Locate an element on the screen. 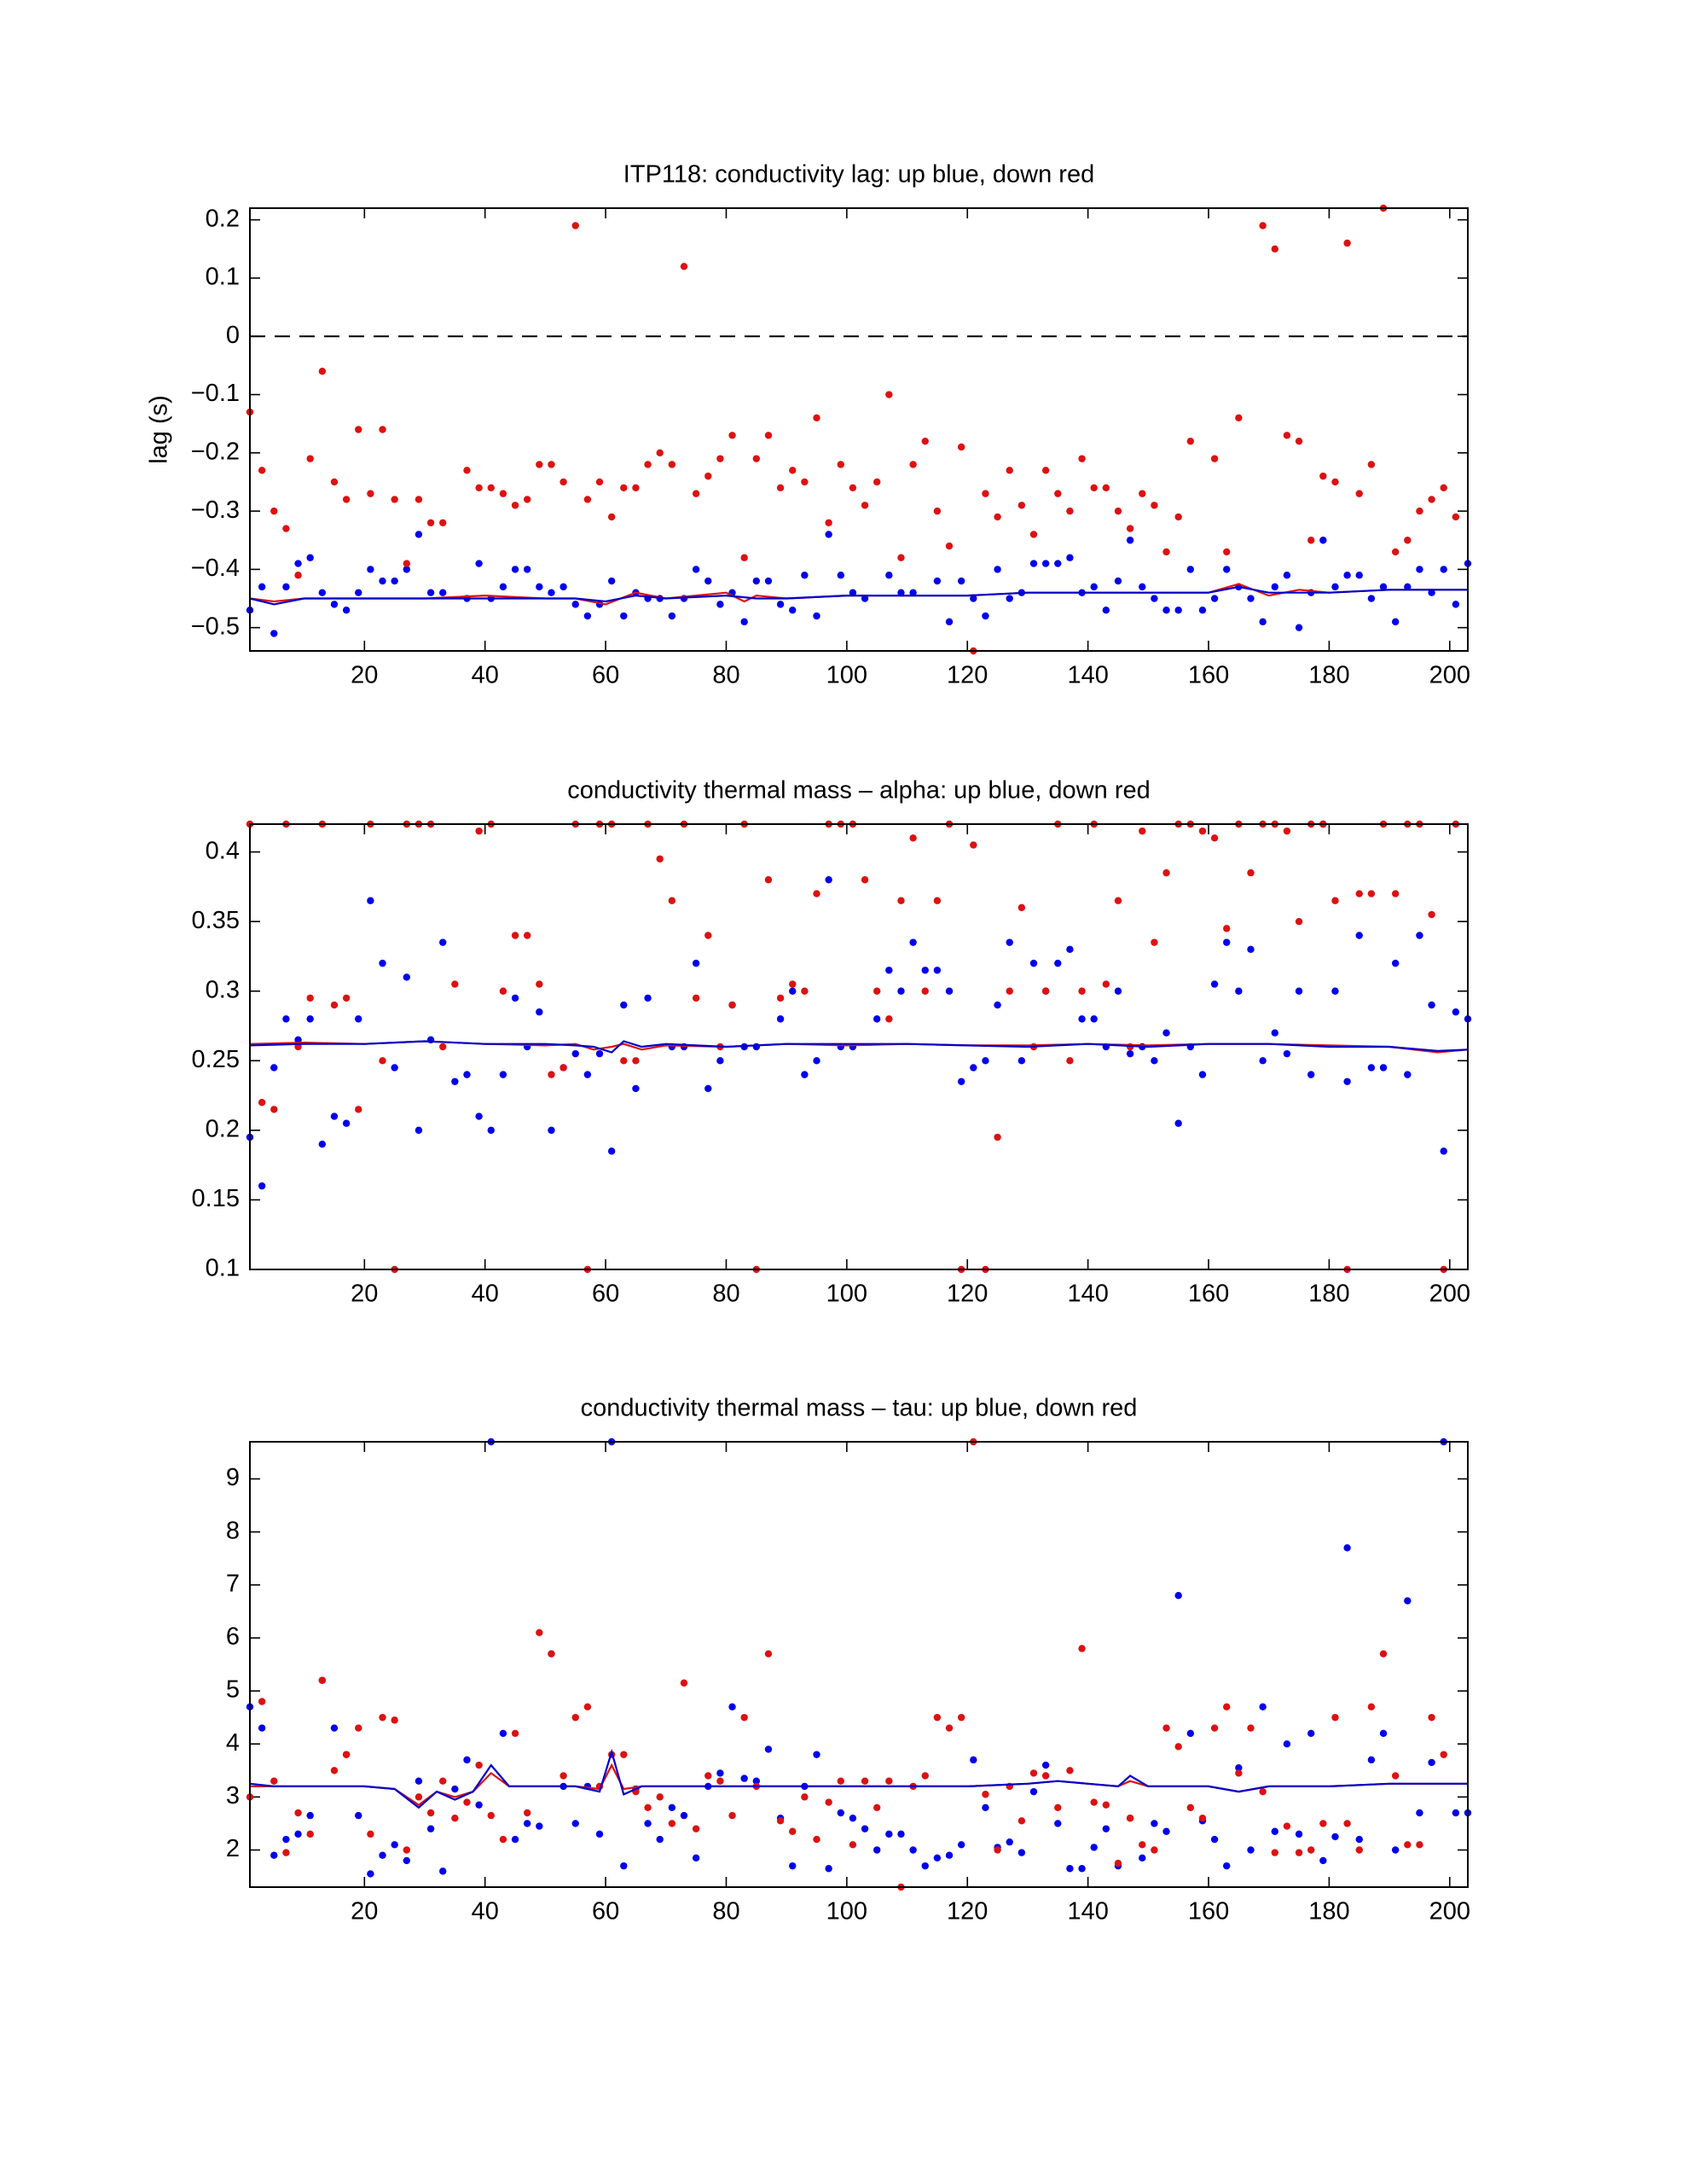 This screenshot has width=1687, height=2184. y-tick-label: −0.4 is located at coordinates (215, 568).